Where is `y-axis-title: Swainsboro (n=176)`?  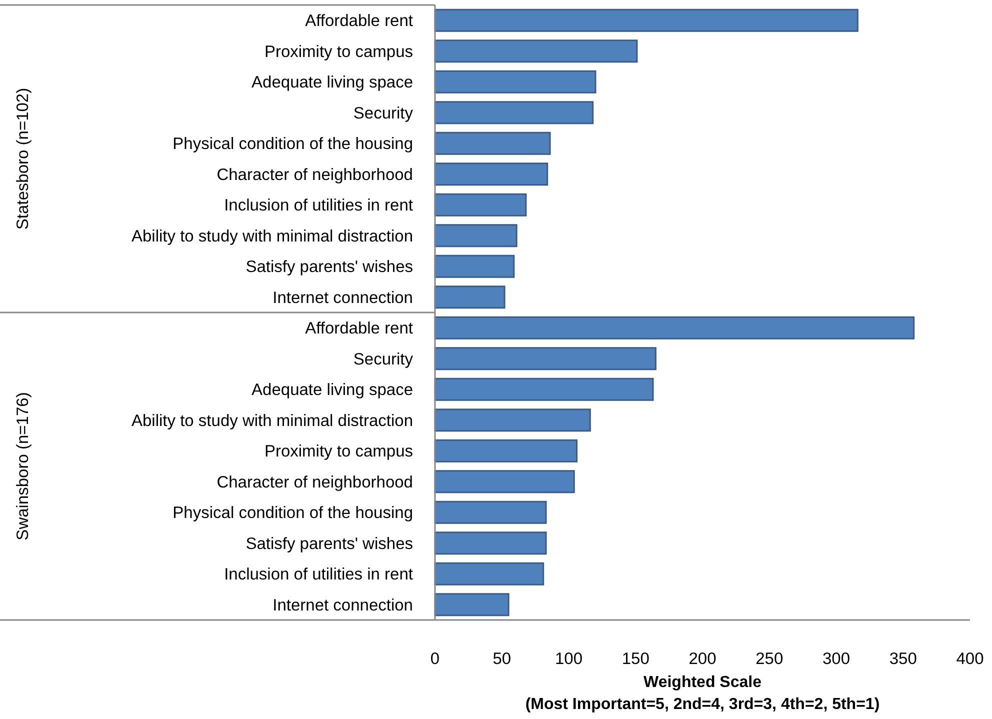 y-axis-title: Swainsboro (n=176) is located at coordinates (23, 466).